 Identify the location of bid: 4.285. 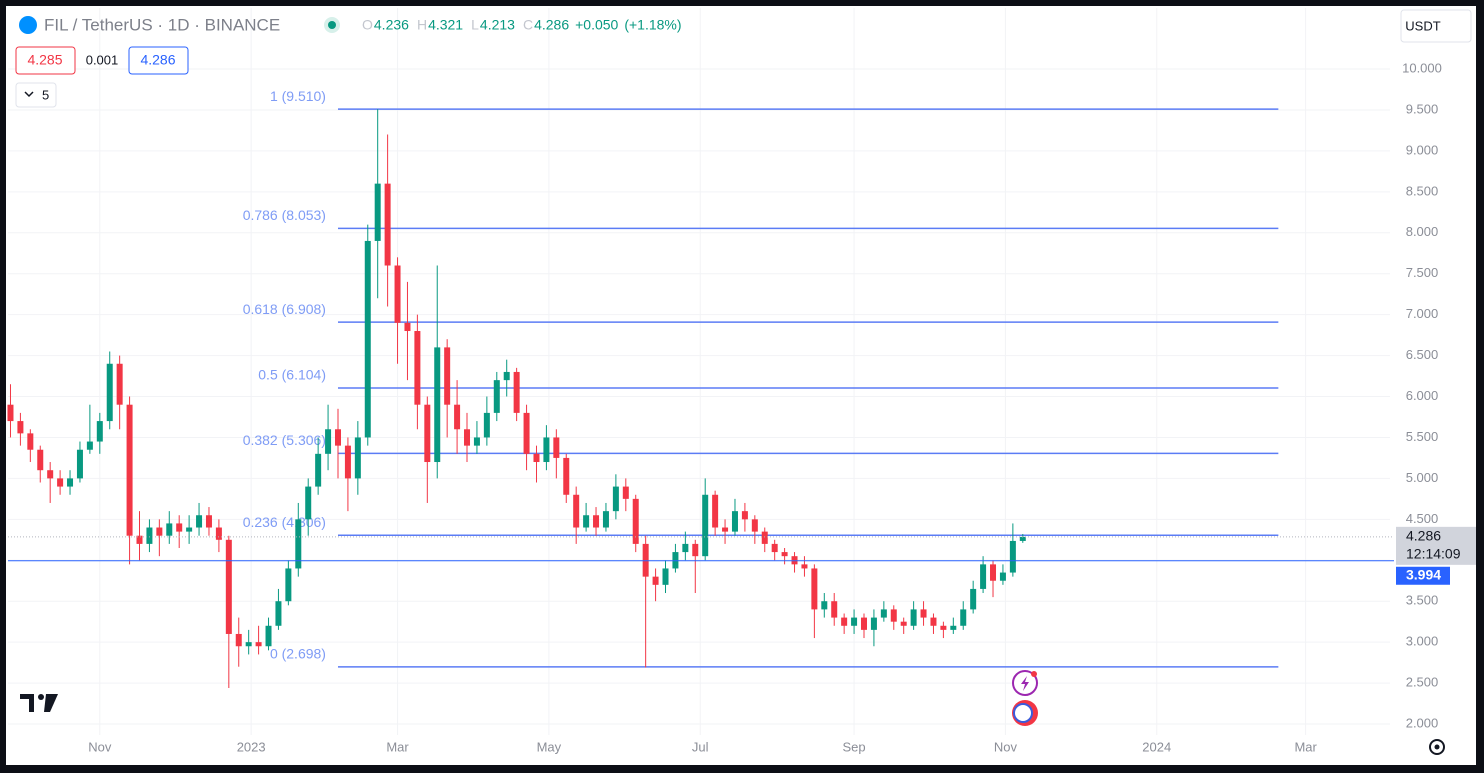
(44, 60).